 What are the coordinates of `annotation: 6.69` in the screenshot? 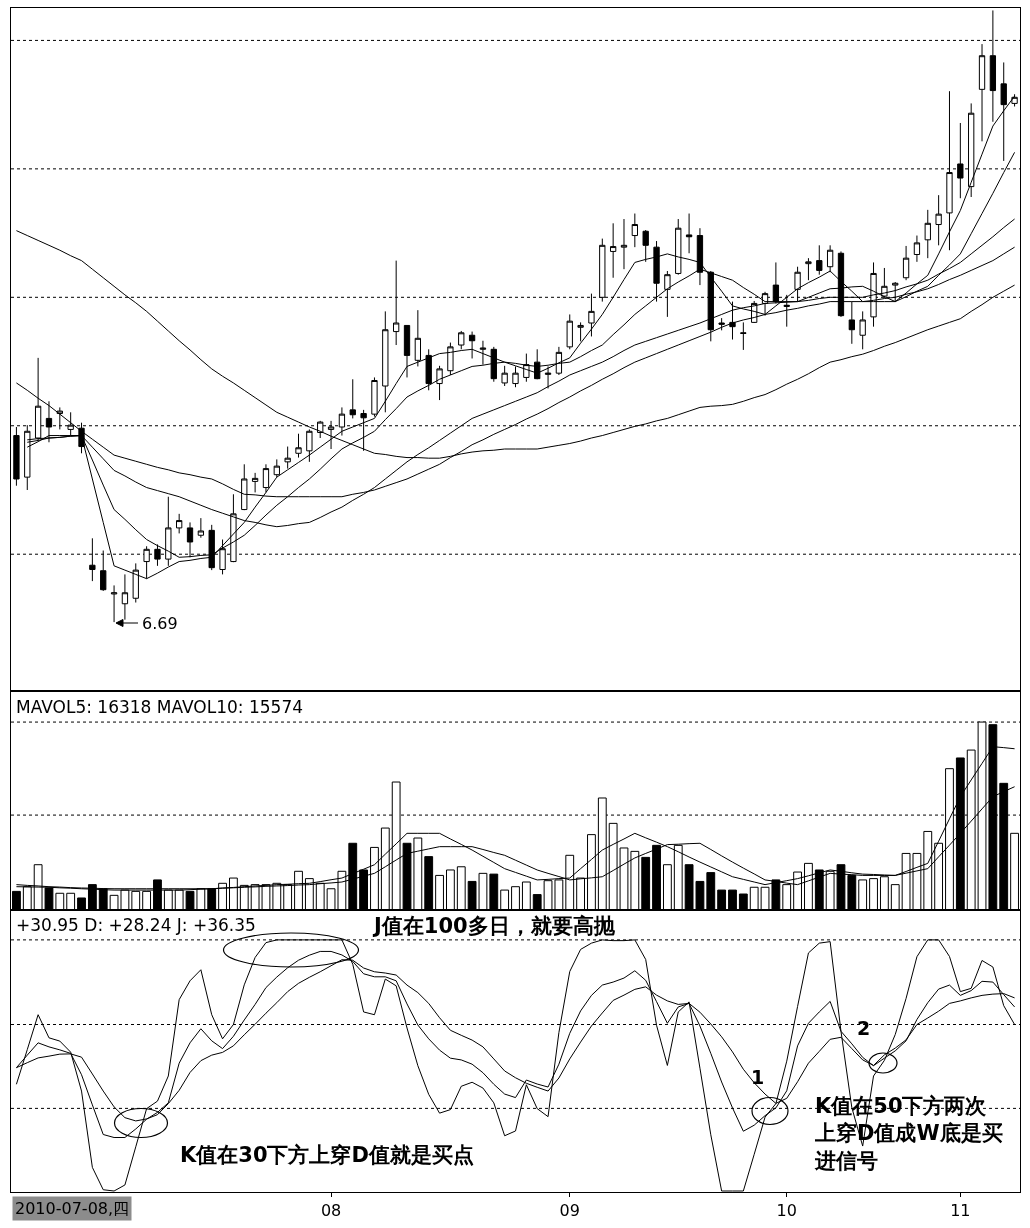 It's located at (160, 623).